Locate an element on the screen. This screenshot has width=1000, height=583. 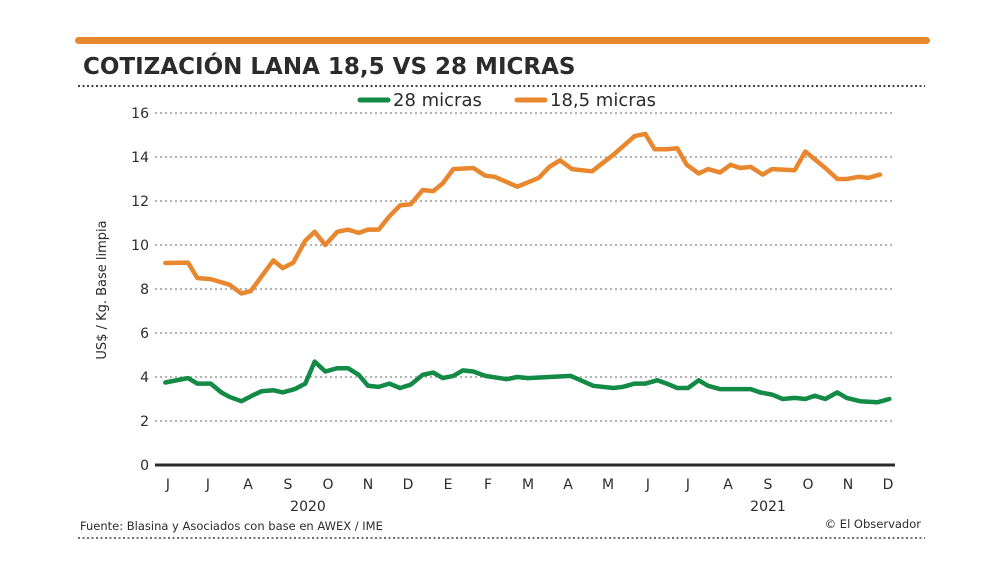
y-tick-label: 2 is located at coordinates (144, 422).